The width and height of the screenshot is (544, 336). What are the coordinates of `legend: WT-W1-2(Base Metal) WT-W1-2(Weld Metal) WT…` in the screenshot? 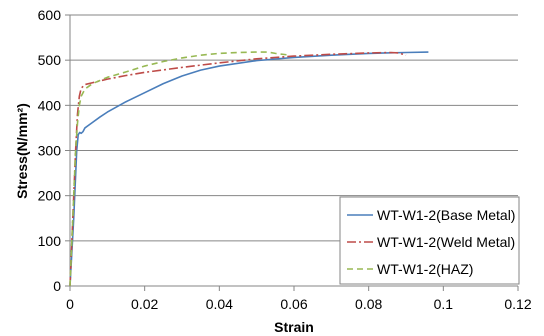 It's located at (429, 240).